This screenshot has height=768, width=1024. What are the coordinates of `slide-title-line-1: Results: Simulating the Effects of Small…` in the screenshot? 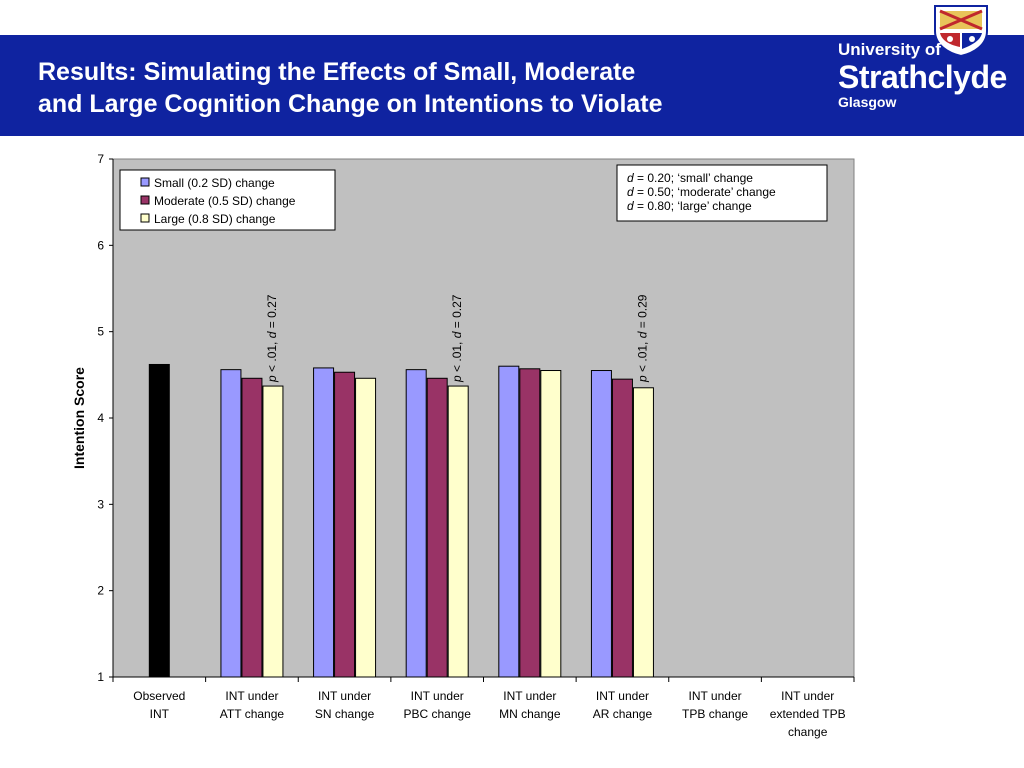 It's located at (337, 72).